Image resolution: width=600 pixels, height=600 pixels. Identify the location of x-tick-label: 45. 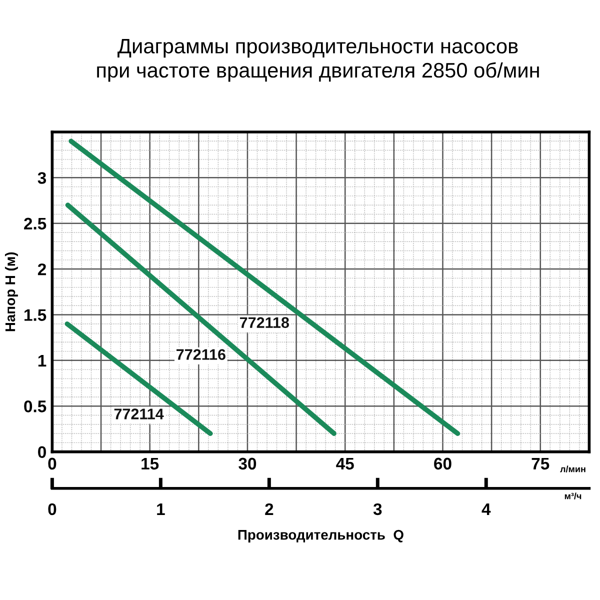
(345, 464).